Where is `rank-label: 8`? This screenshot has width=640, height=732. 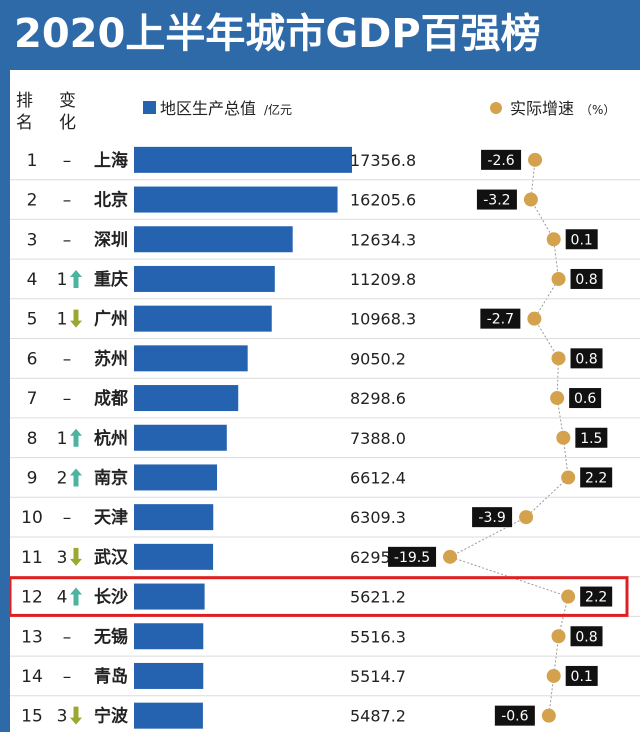
rank-label: 8 is located at coordinates (32, 439).